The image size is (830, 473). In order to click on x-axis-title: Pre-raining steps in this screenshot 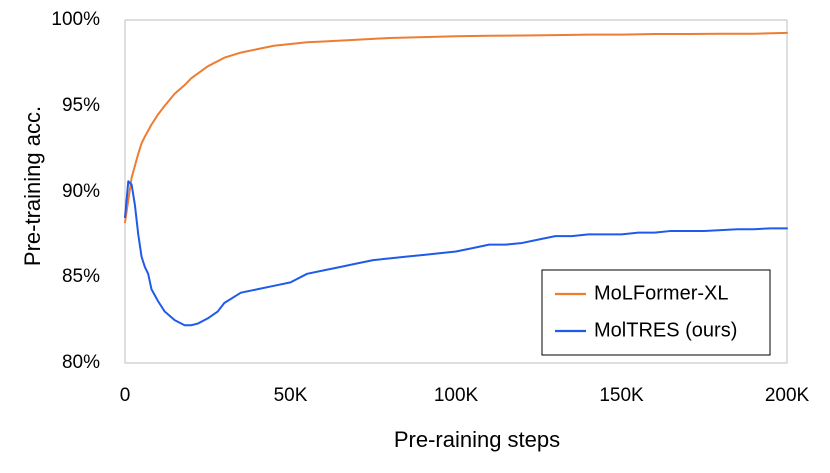, I will do `click(477, 439)`.